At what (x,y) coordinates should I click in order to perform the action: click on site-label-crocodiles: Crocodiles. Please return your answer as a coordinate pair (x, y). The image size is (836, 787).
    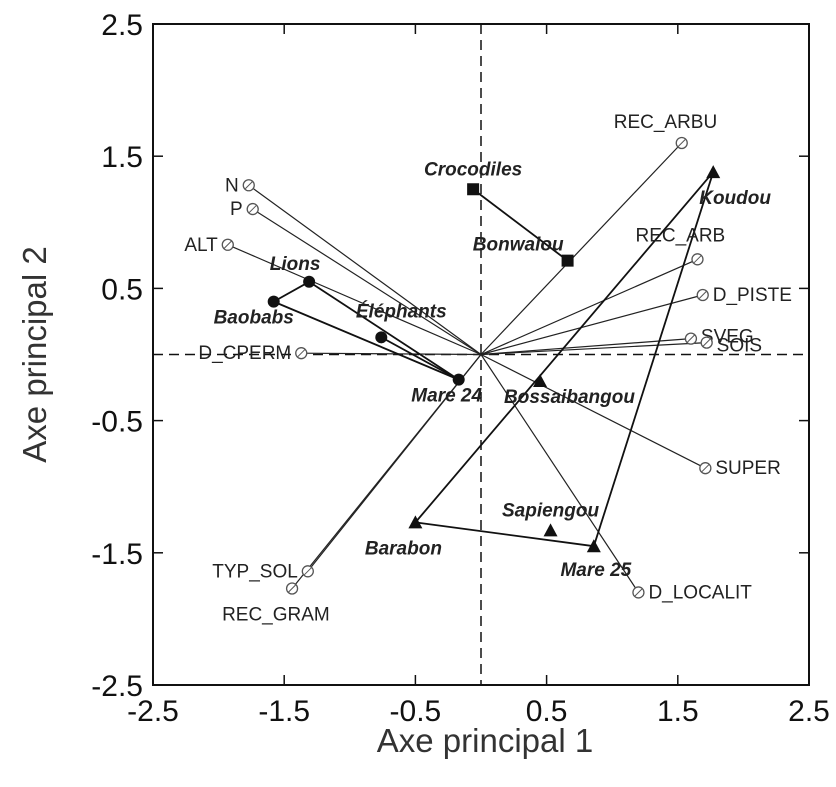
    Looking at the image, I should click on (473, 169).